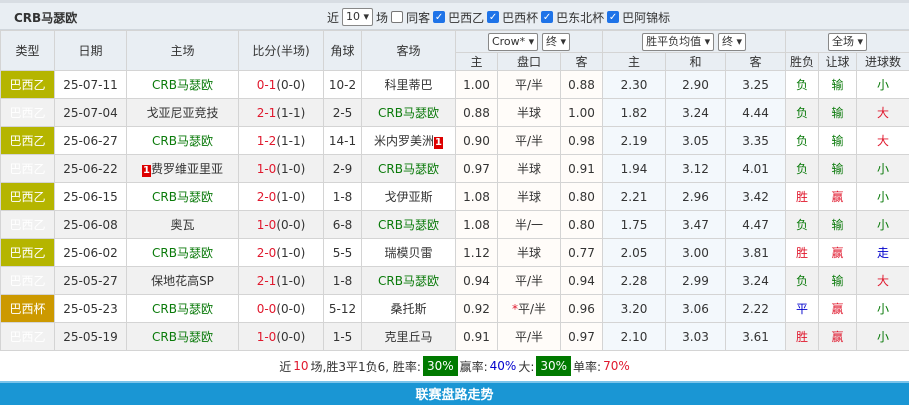  I want to click on league-checkbox-2: ✓, so click(547, 17).